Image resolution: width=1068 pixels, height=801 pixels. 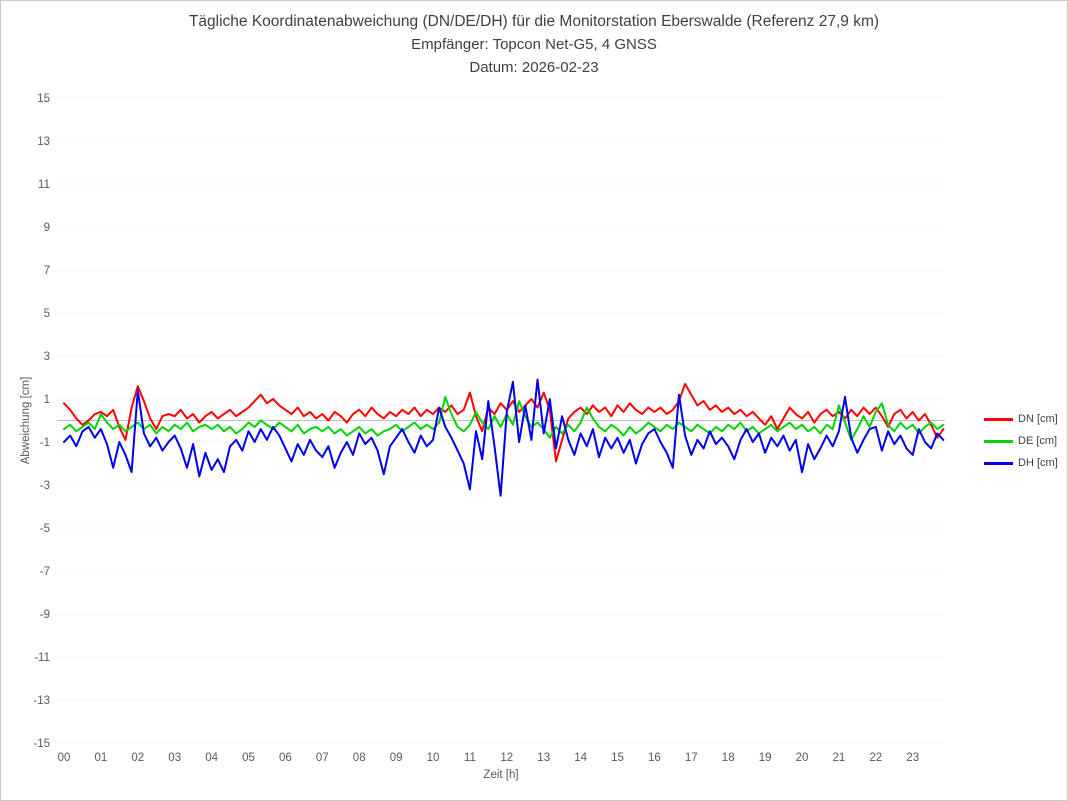 What do you see at coordinates (728, 758) in the screenshot?
I see `x-tick-label: 18` at bounding box center [728, 758].